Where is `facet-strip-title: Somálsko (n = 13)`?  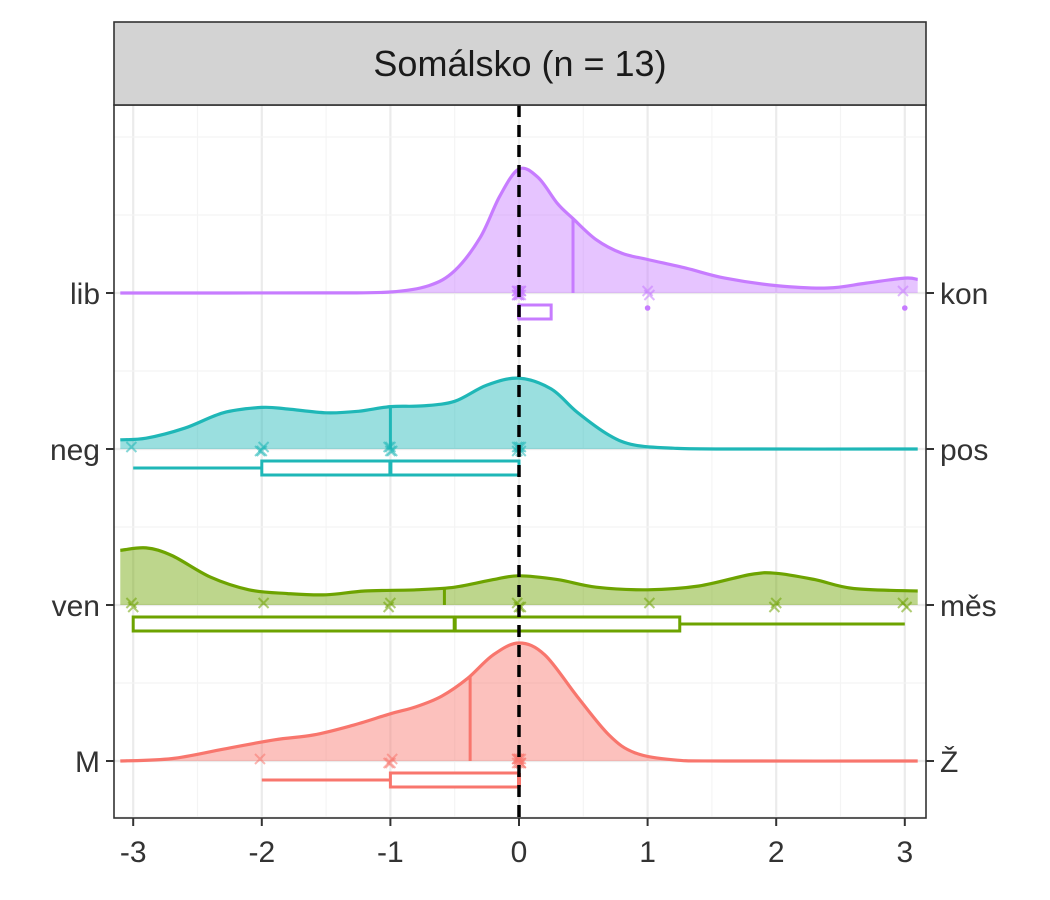 facet-strip-title: Somálsko (n = 13) is located at coordinates (519, 63).